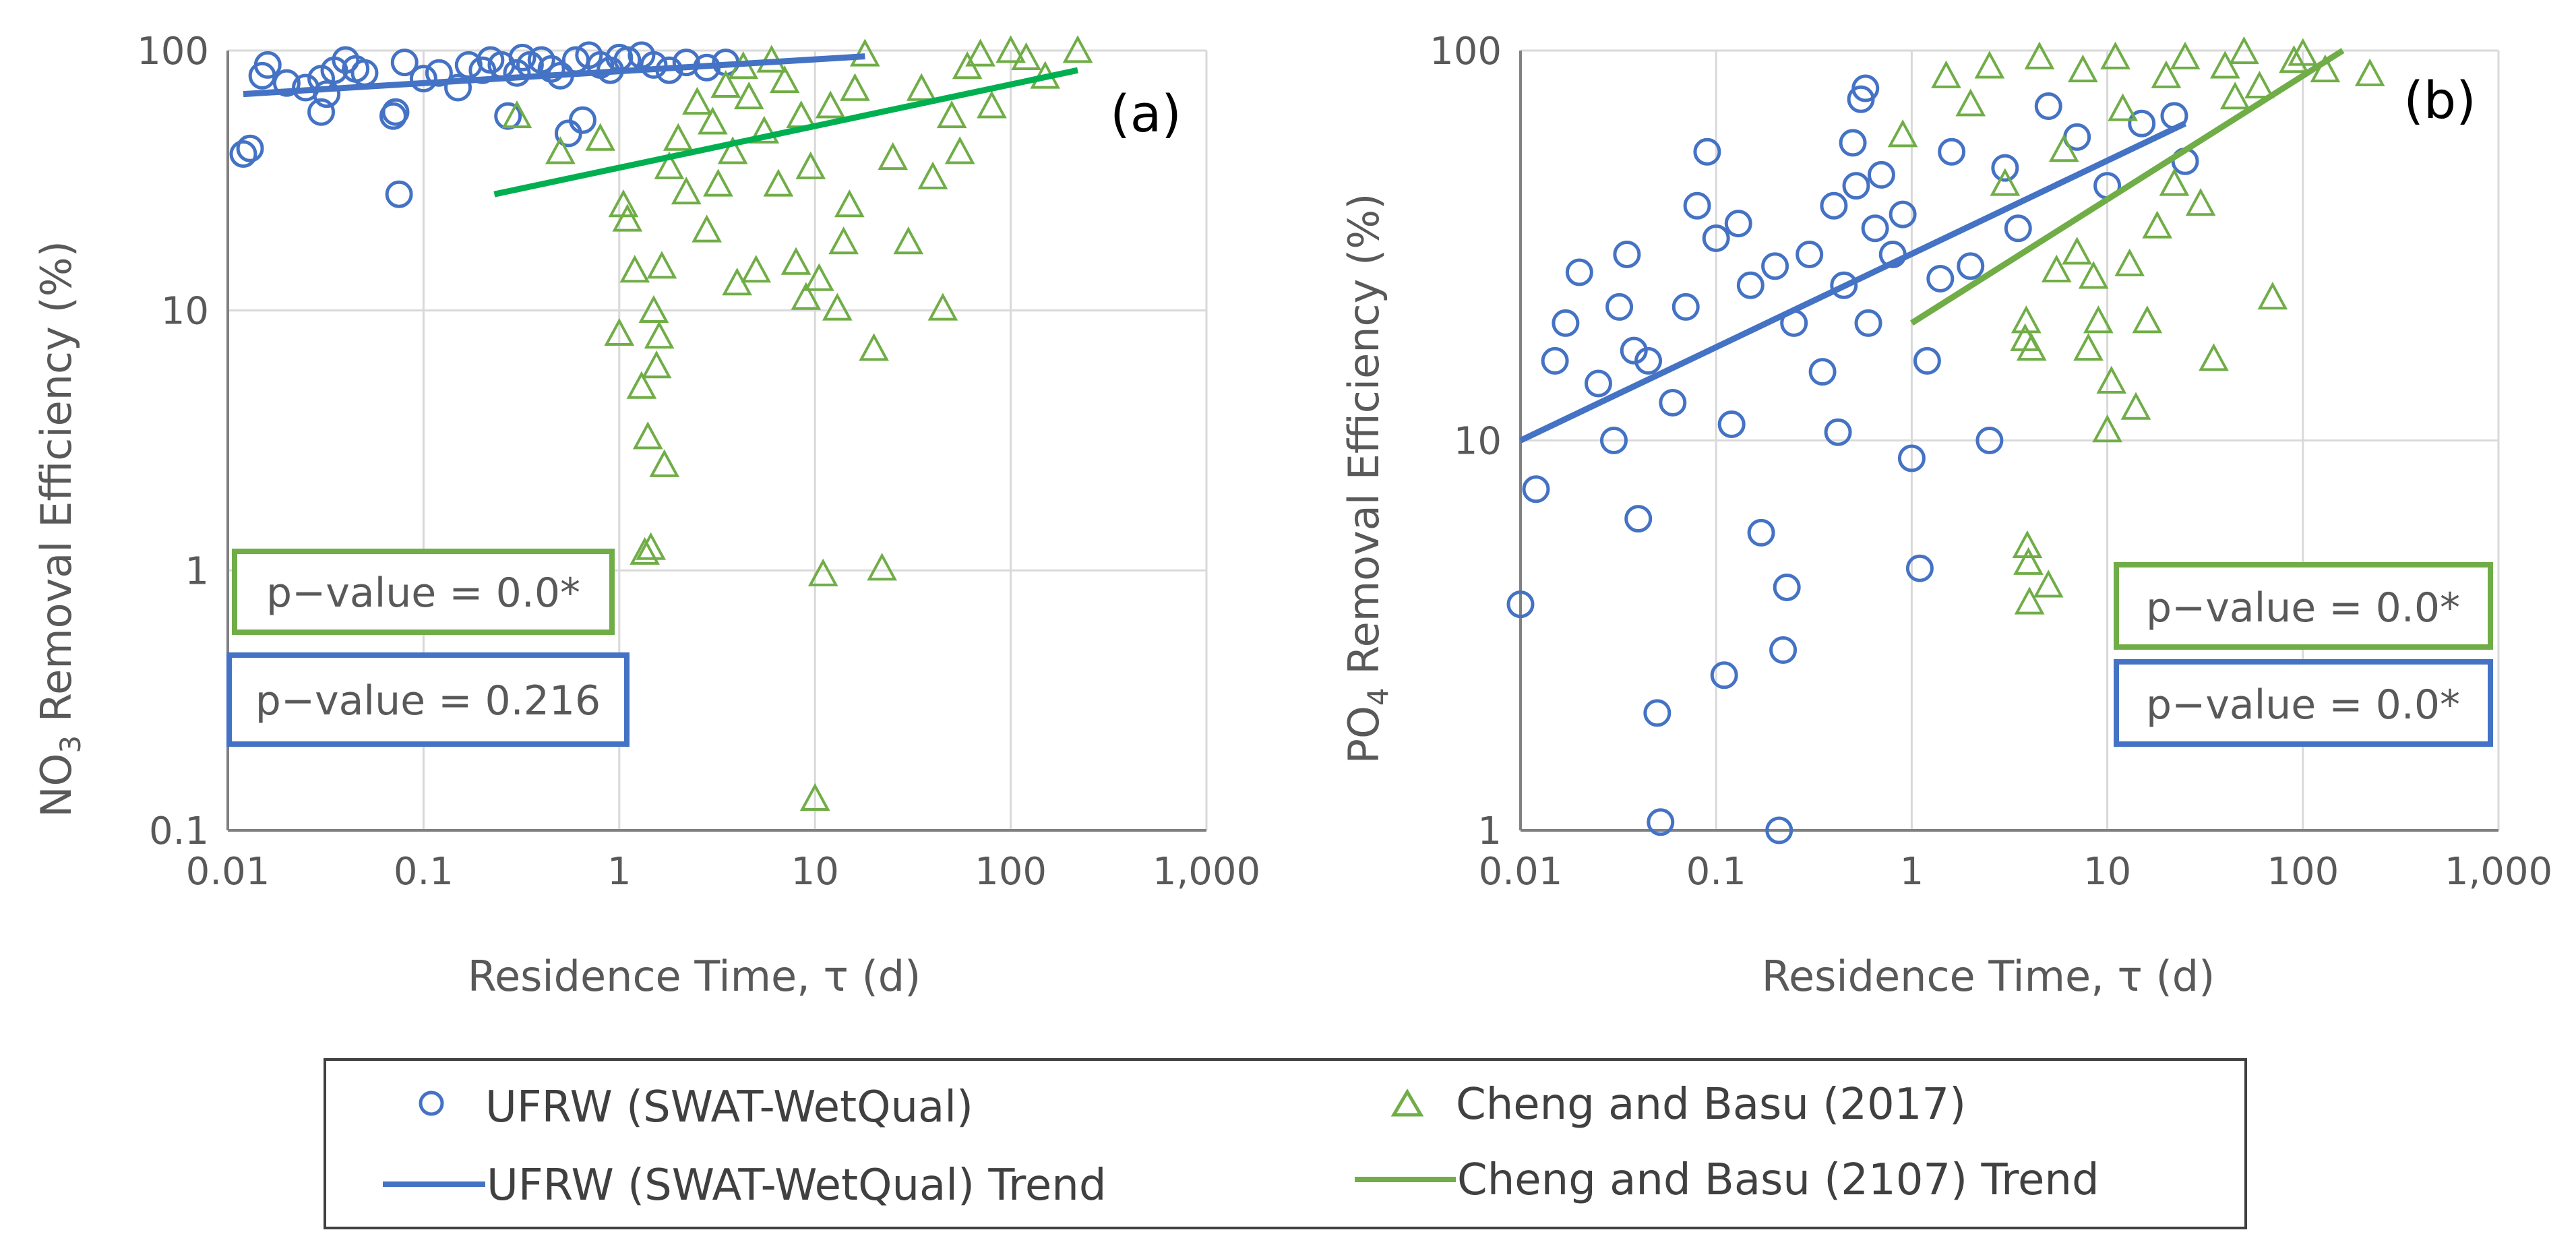 The height and width of the screenshot is (1259, 2576). What do you see at coordinates (2304, 606) in the screenshot?
I see `panel-b-pvalue-cheng-box` at bounding box center [2304, 606].